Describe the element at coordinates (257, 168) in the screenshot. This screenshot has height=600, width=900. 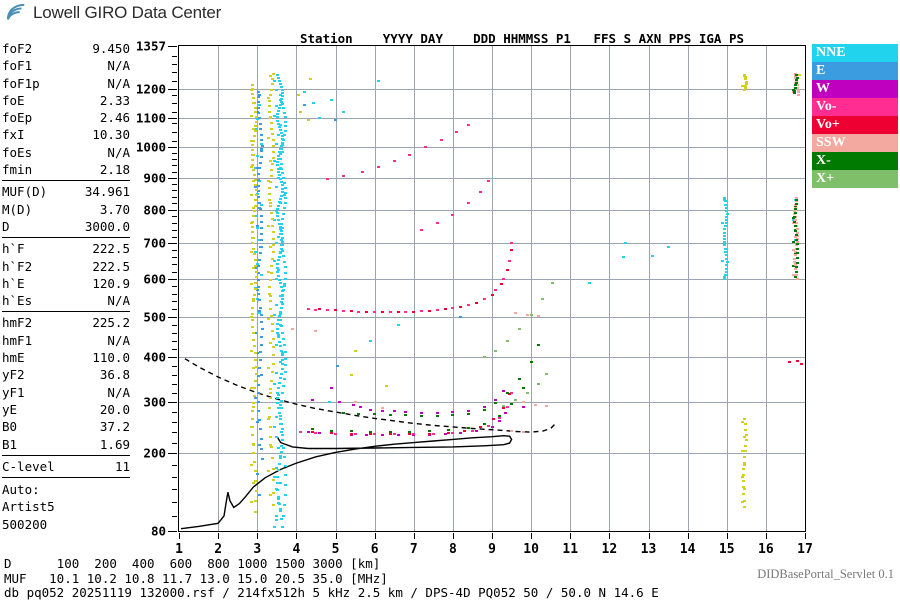
I see `echo-mark-e` at that location.